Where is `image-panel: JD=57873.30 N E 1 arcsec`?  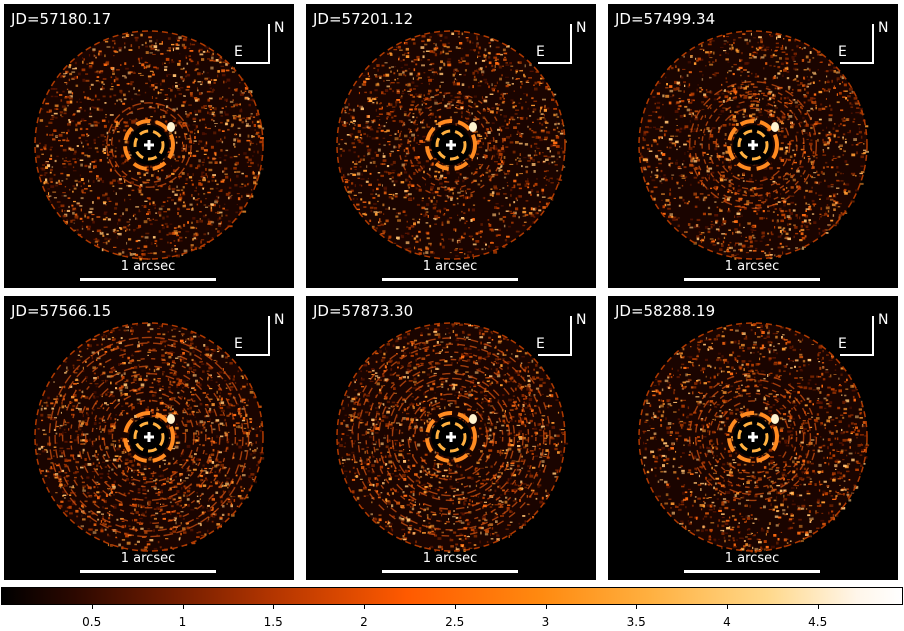 image-panel: JD=57873.30 N E 1 arcsec is located at coordinates (451, 438).